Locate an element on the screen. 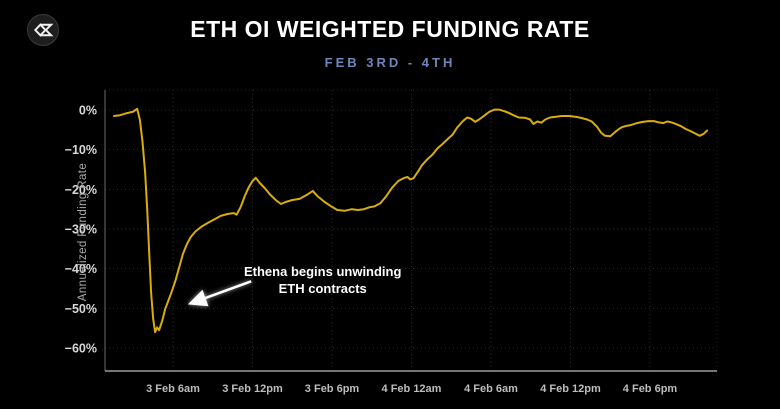  y-tick-label: 0% is located at coordinates (88, 111).